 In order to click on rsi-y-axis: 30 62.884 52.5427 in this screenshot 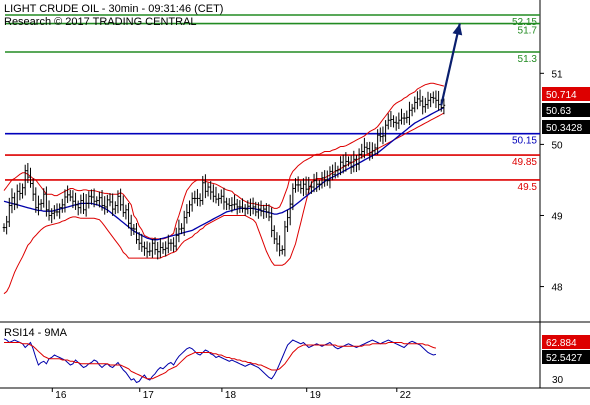, I will do `click(566, 360)`.